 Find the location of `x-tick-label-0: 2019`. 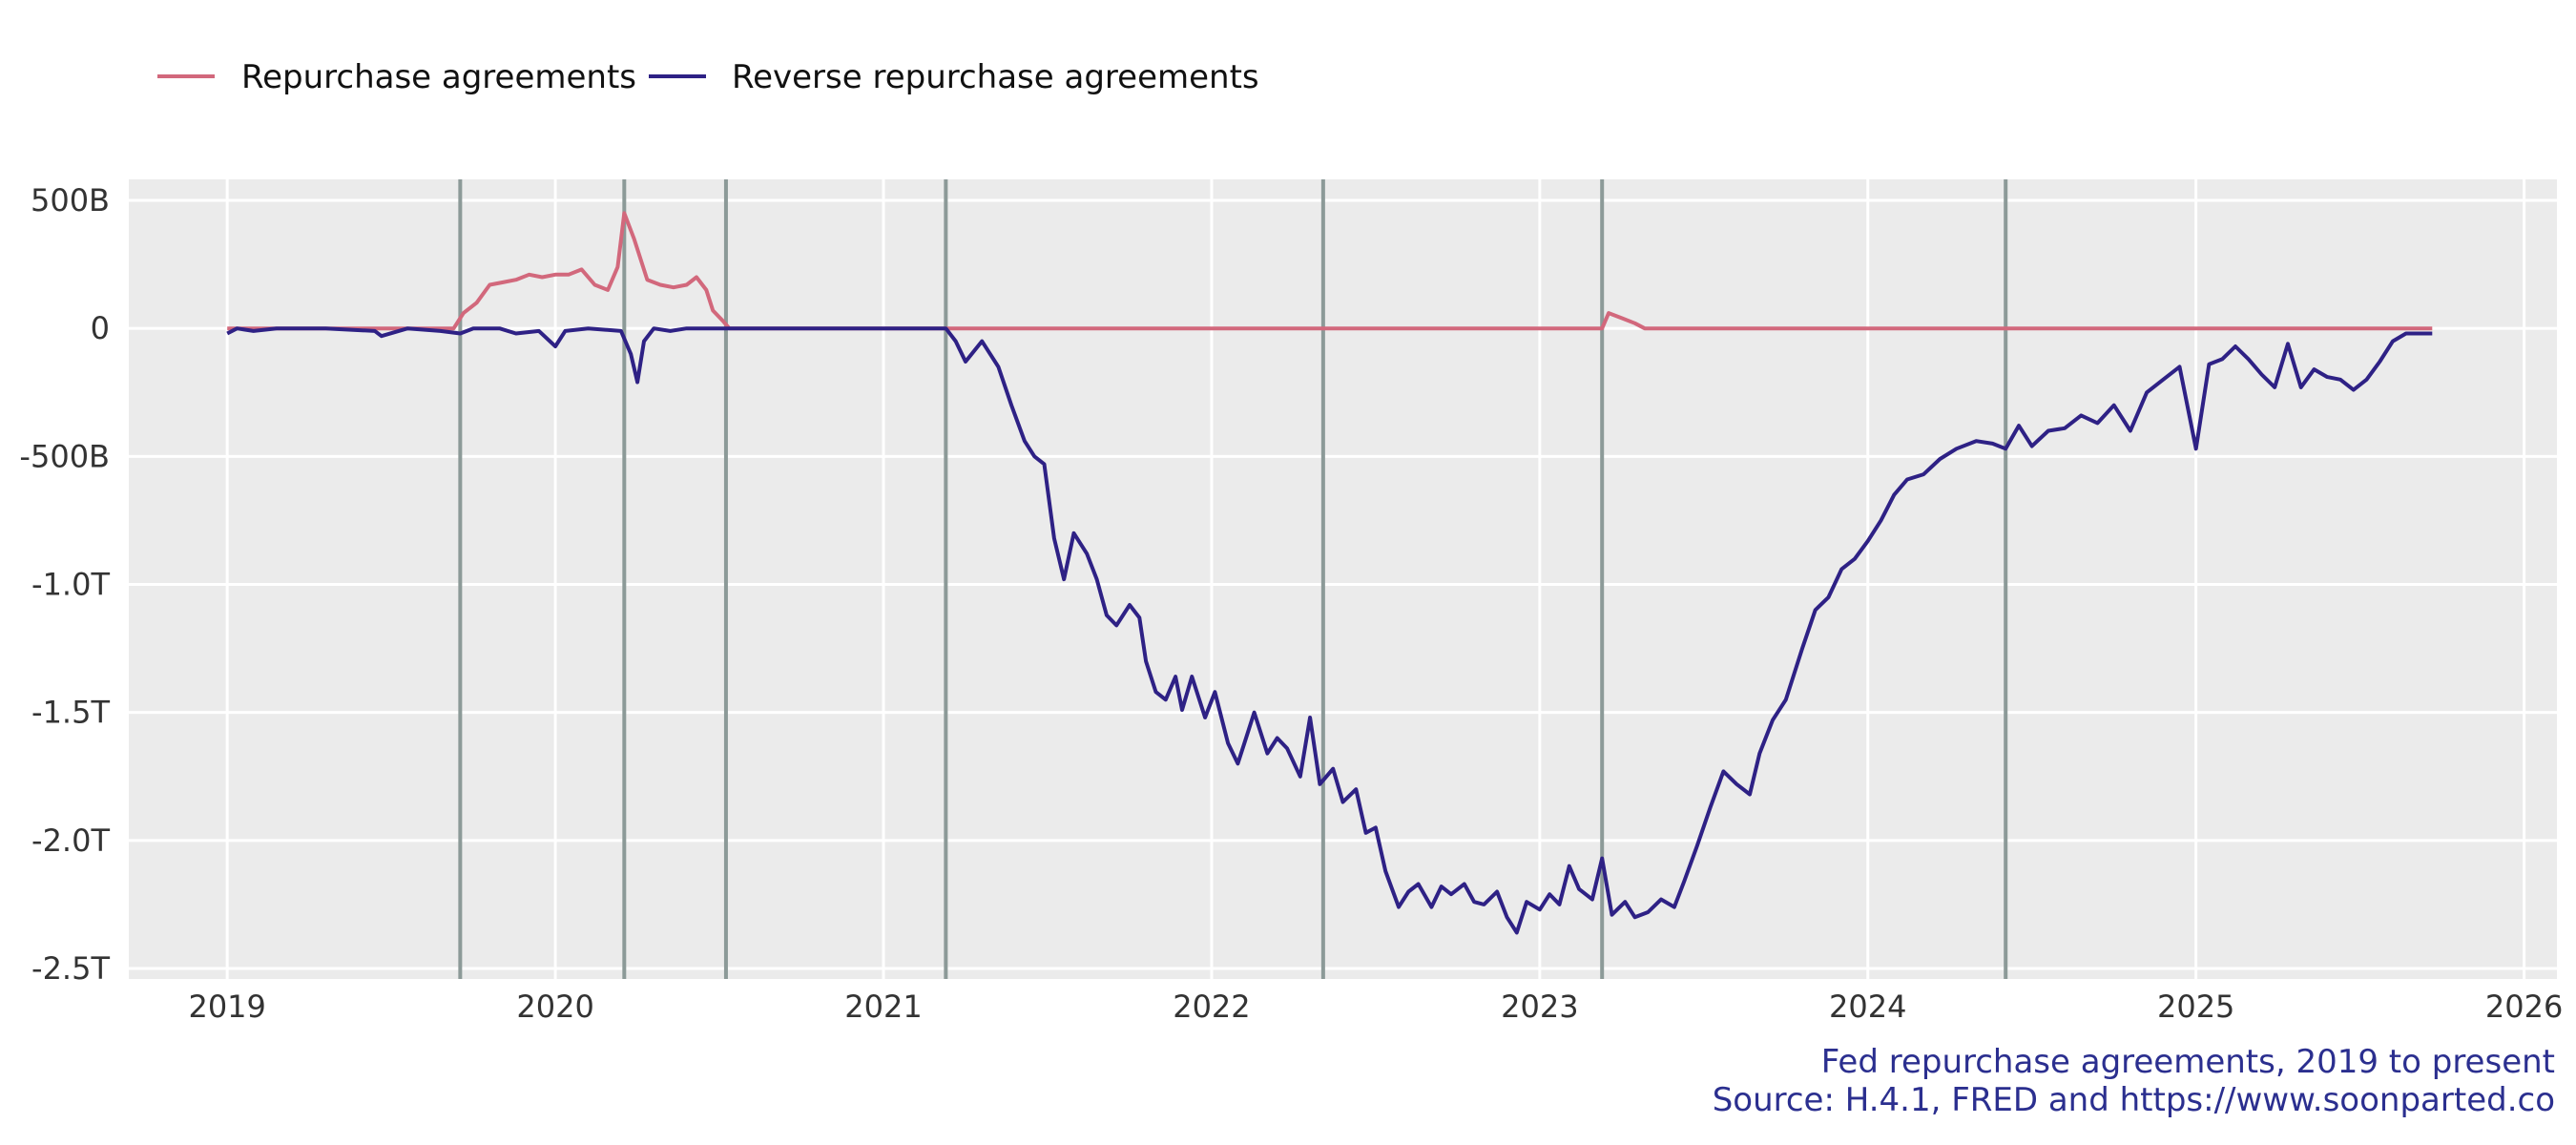

x-tick-label-0: 2019 is located at coordinates (226, 1007).